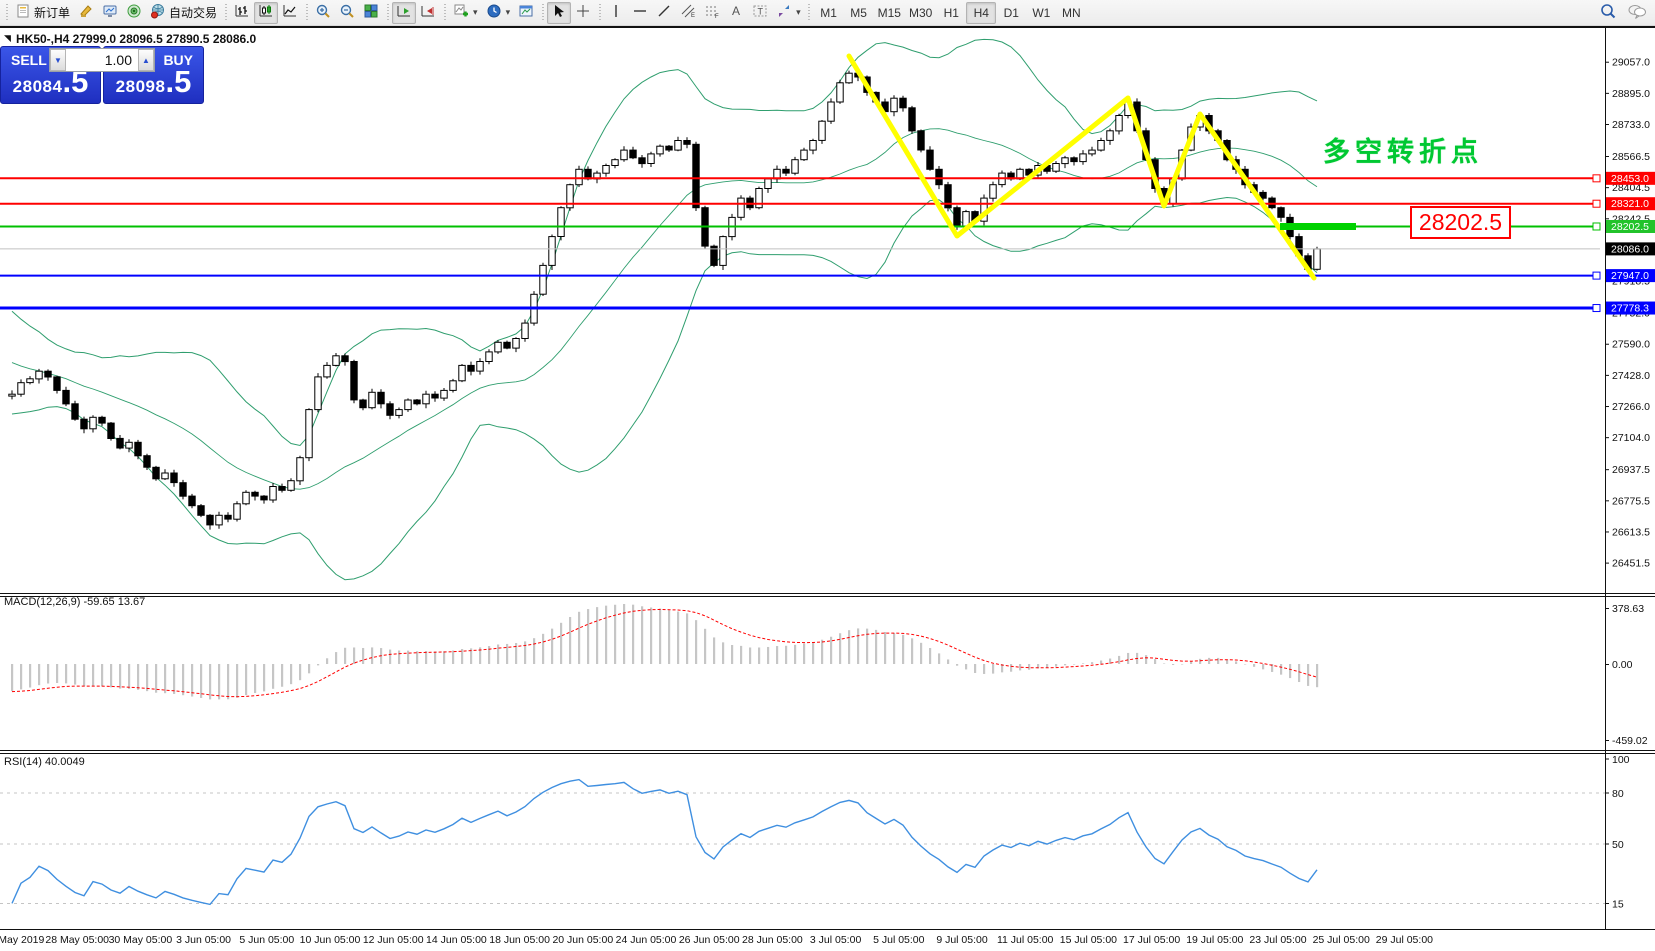  I want to click on autotrading-button: 自动交易, so click(183, 13).